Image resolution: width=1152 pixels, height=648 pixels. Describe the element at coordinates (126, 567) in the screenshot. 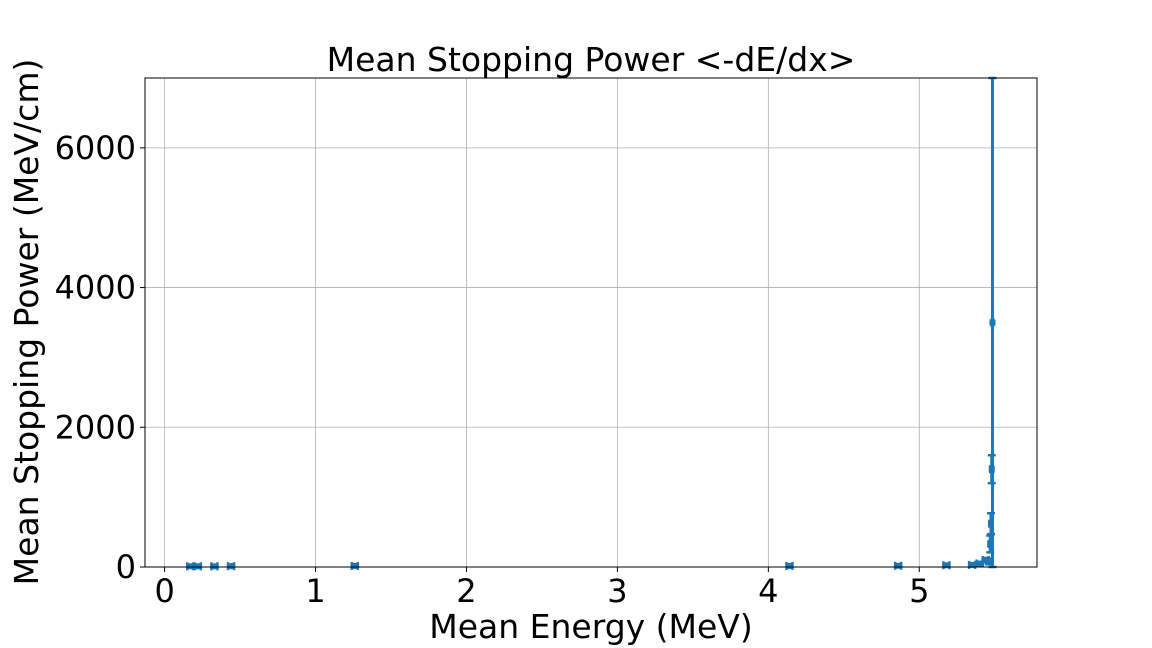

I see `y-tick-label: 0` at that location.